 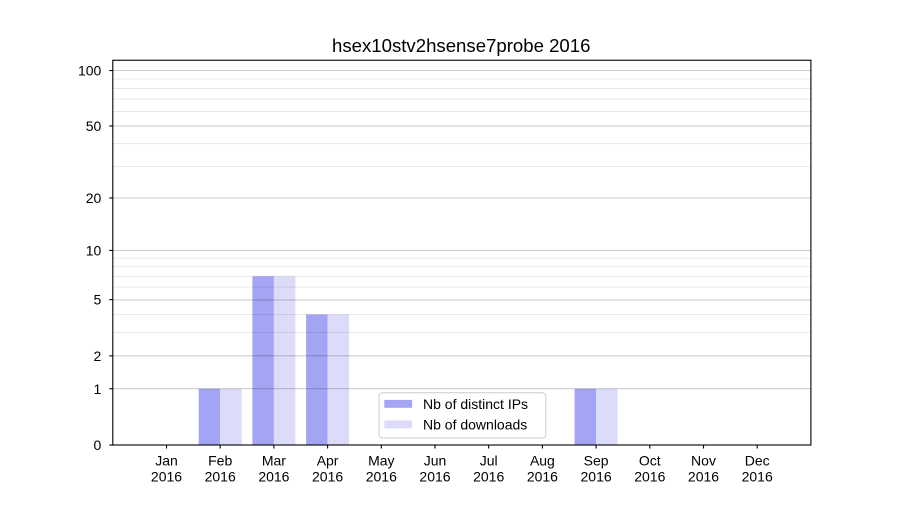 I want to click on svg-text: Aug, so click(x=542, y=460).